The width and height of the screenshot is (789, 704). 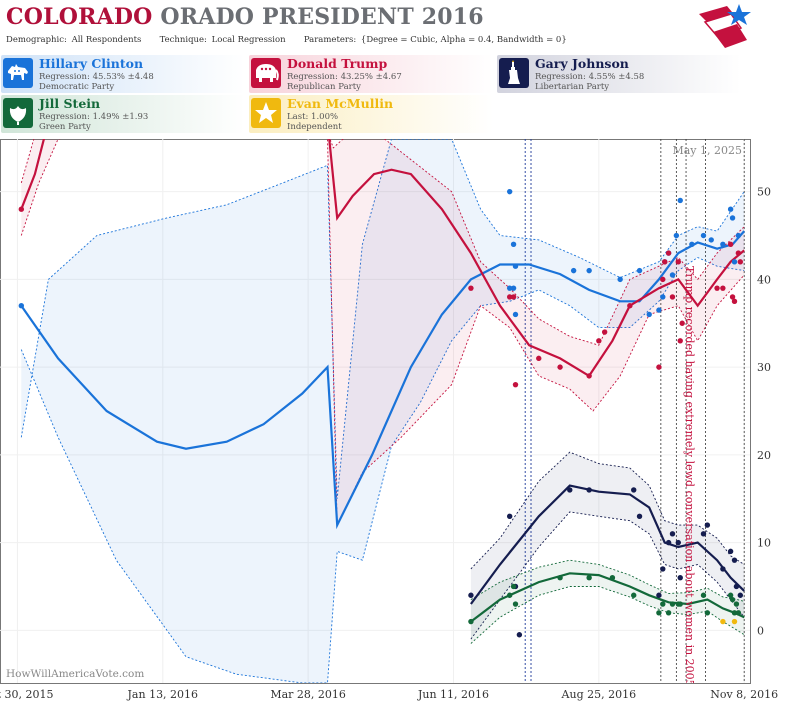 I want to click on candidate-name: Hillary Clinton, so click(x=91, y=63).